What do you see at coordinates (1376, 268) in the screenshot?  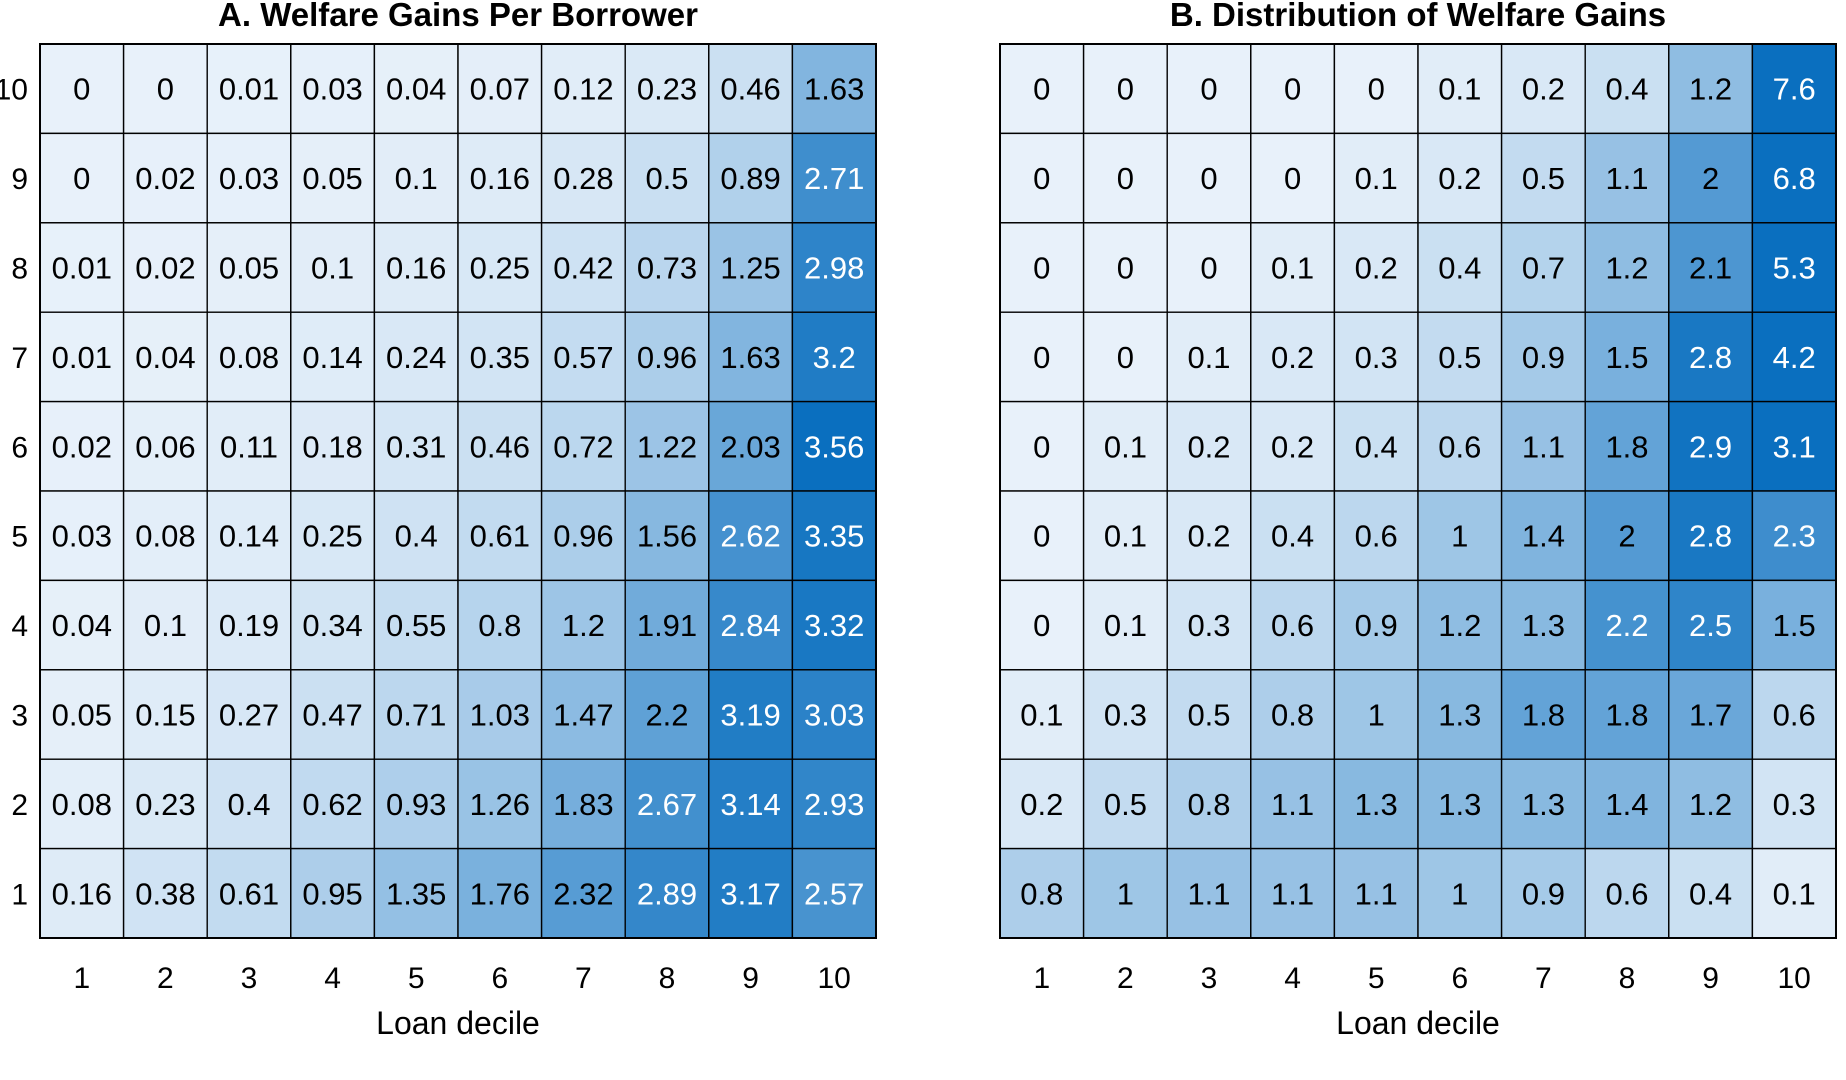 I see `cell-value-label: 0.2` at bounding box center [1376, 268].